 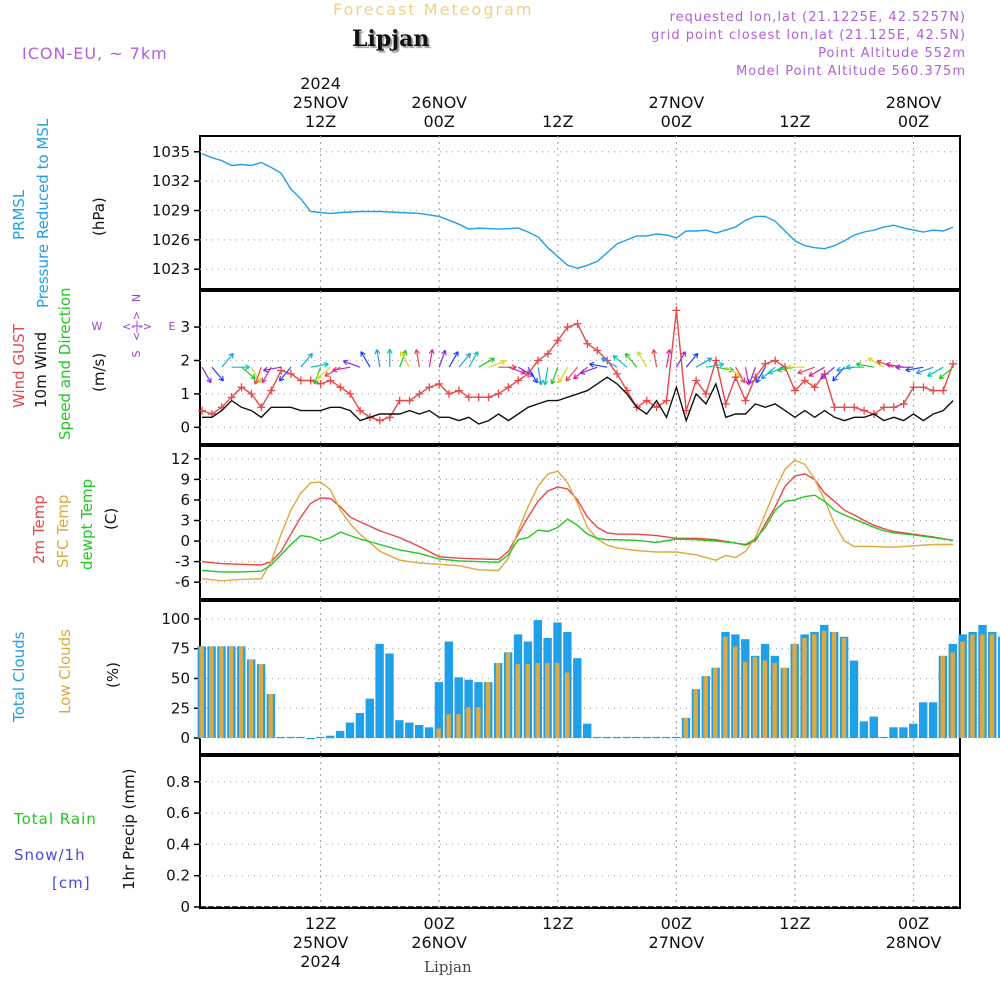 I want to click on location-name: Lipjan, so click(x=391, y=39).